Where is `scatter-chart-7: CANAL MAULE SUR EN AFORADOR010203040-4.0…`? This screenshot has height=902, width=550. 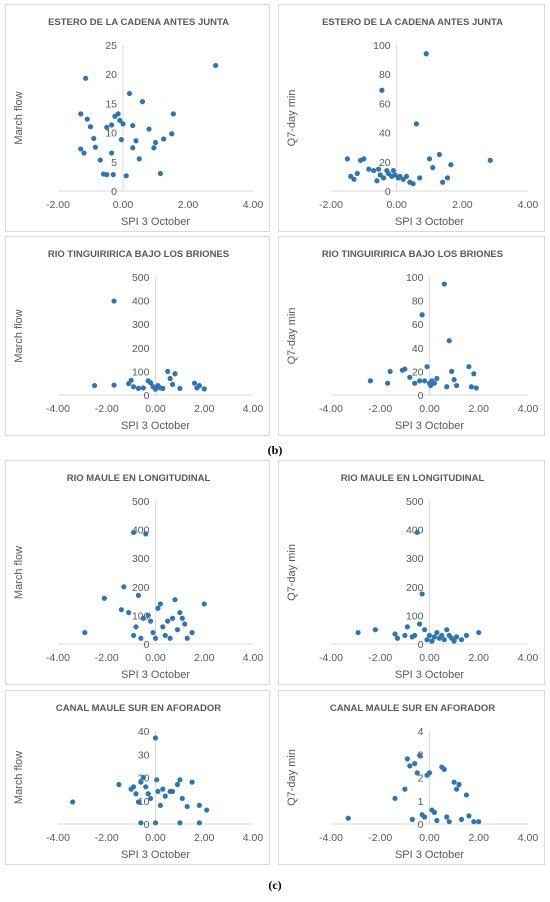 scatter-chart-7: CANAL MAULE SUR EN AFORADOR010203040-4.0… is located at coordinates (138, 782).